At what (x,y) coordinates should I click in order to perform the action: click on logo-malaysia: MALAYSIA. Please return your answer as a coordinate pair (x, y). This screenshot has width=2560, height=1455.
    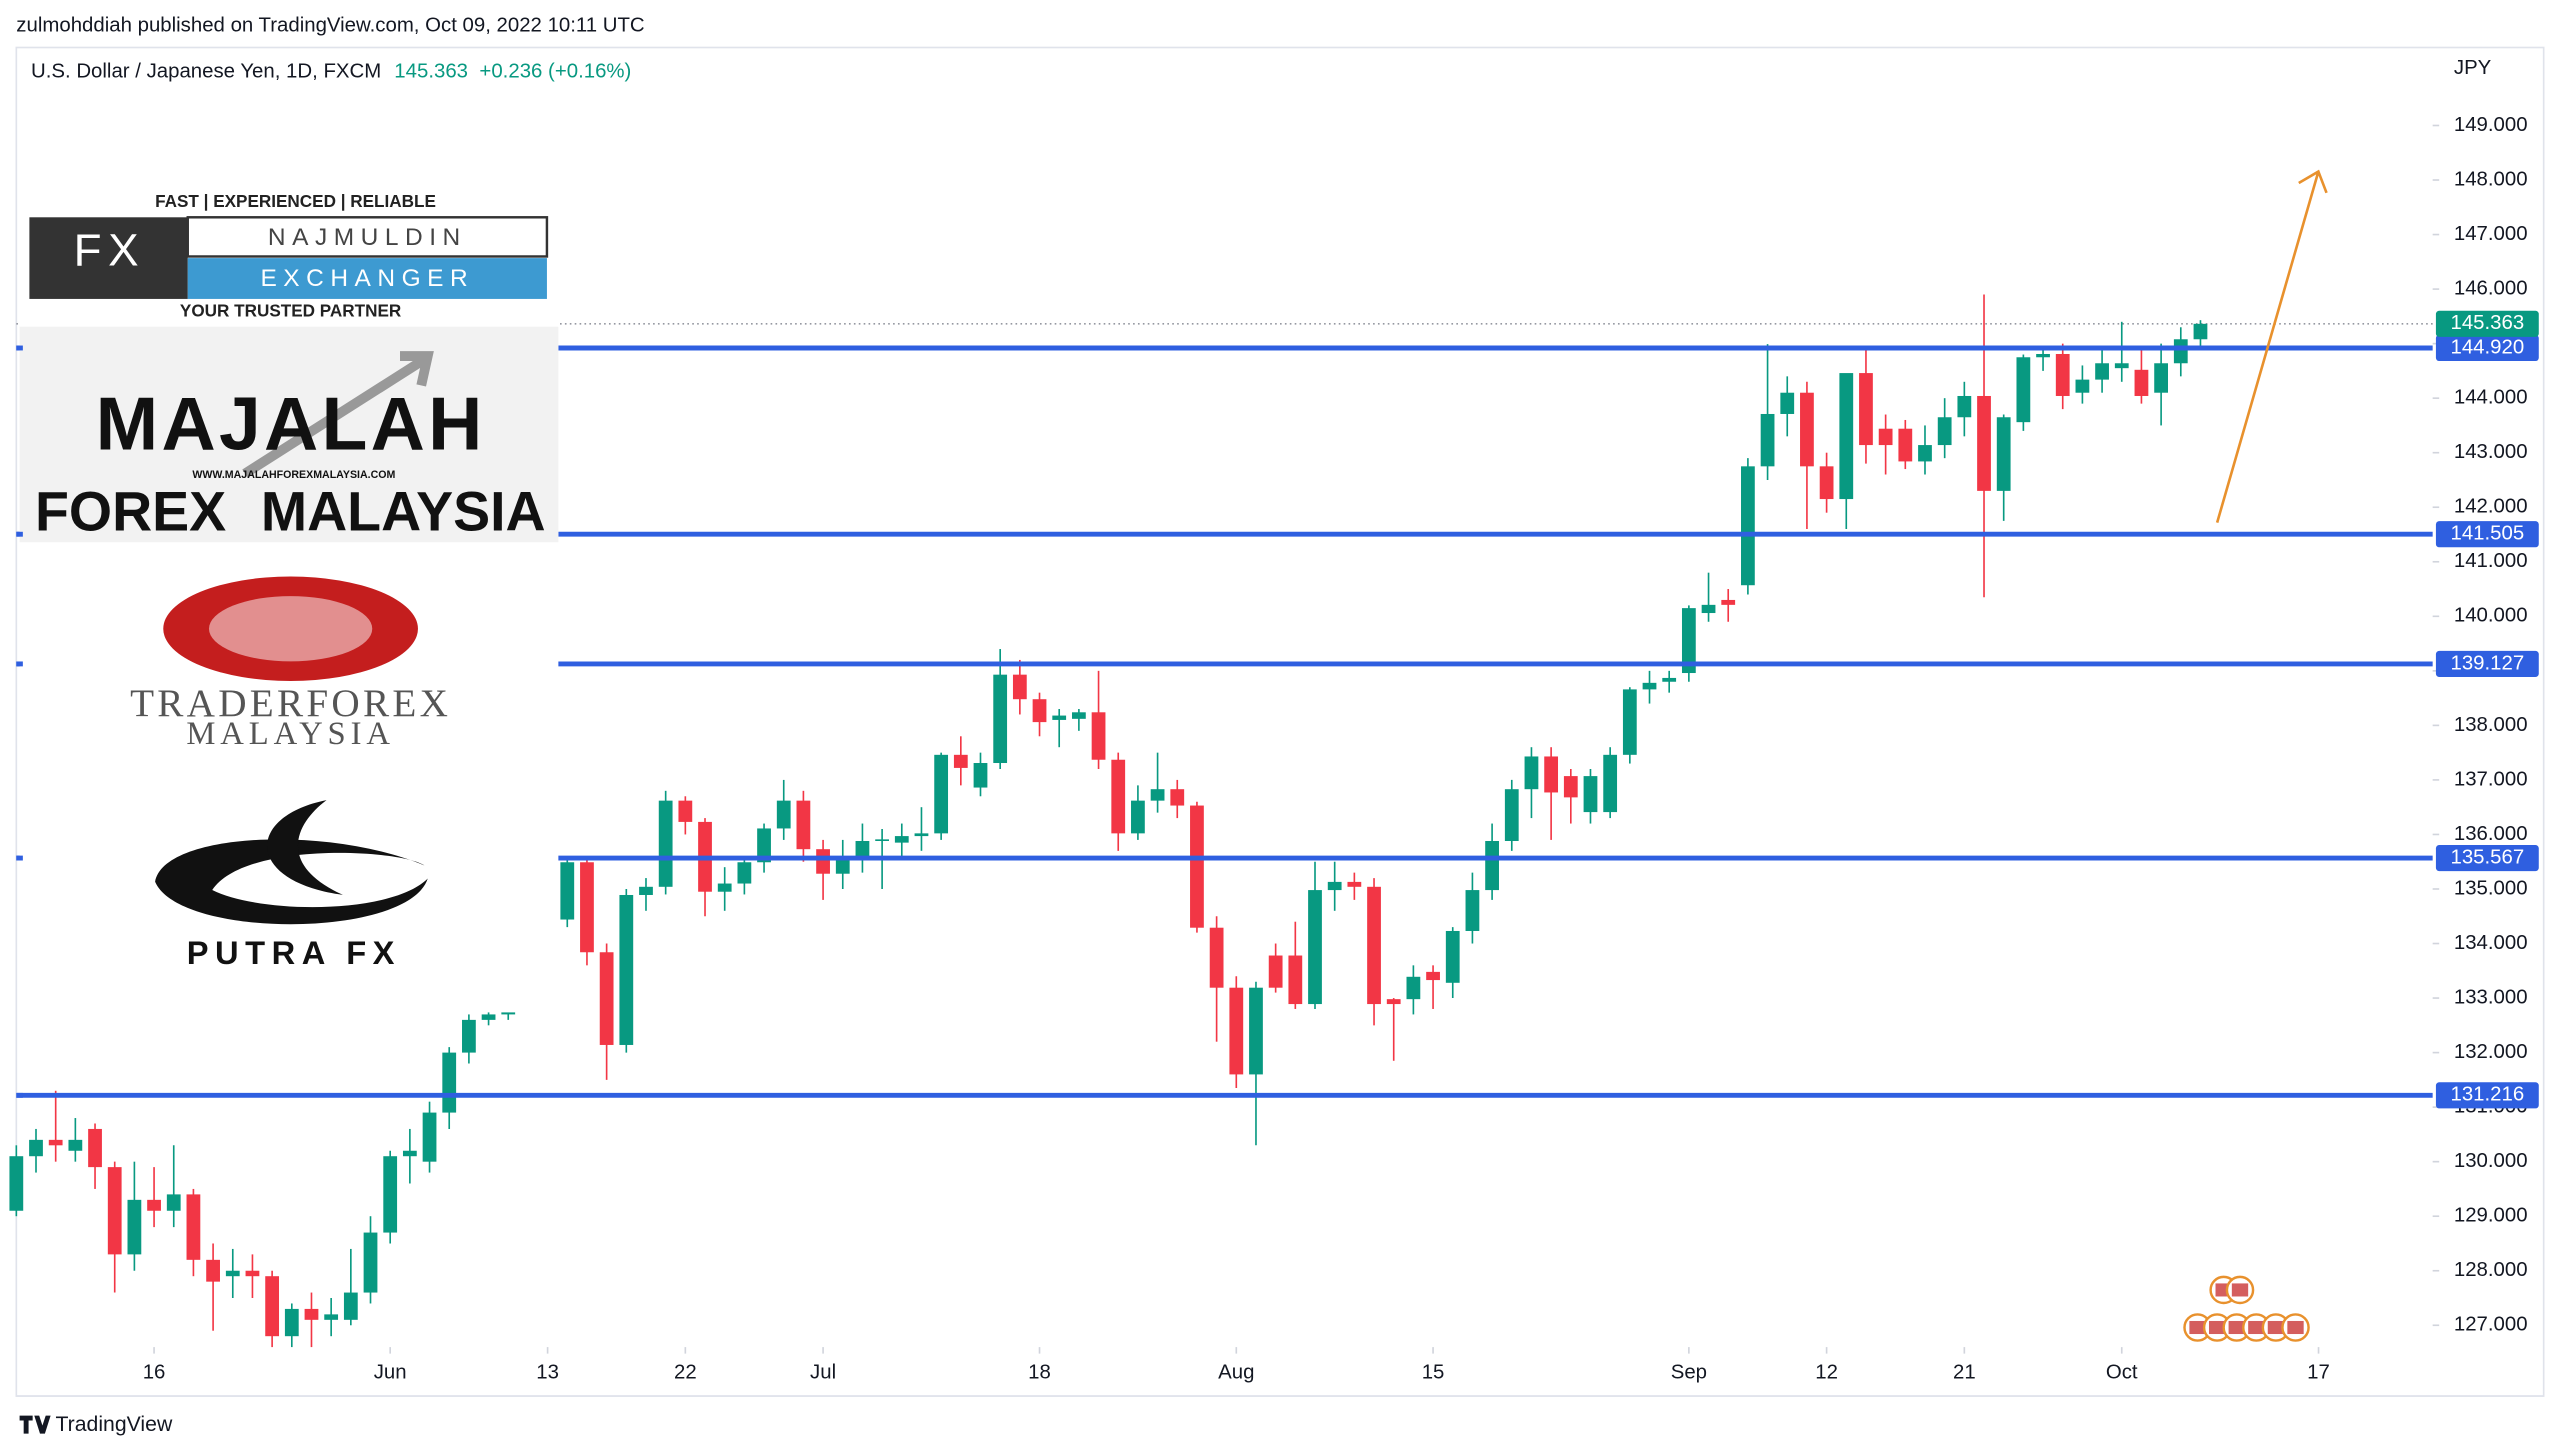
    Looking at the image, I should click on (403, 512).